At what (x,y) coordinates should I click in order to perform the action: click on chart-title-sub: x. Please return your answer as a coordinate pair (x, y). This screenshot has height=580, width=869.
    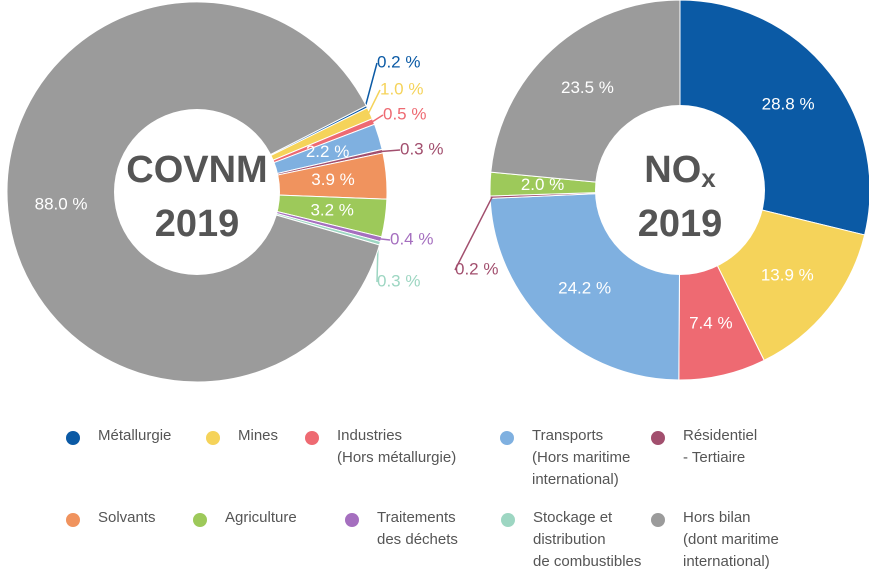
    Looking at the image, I should click on (708, 178).